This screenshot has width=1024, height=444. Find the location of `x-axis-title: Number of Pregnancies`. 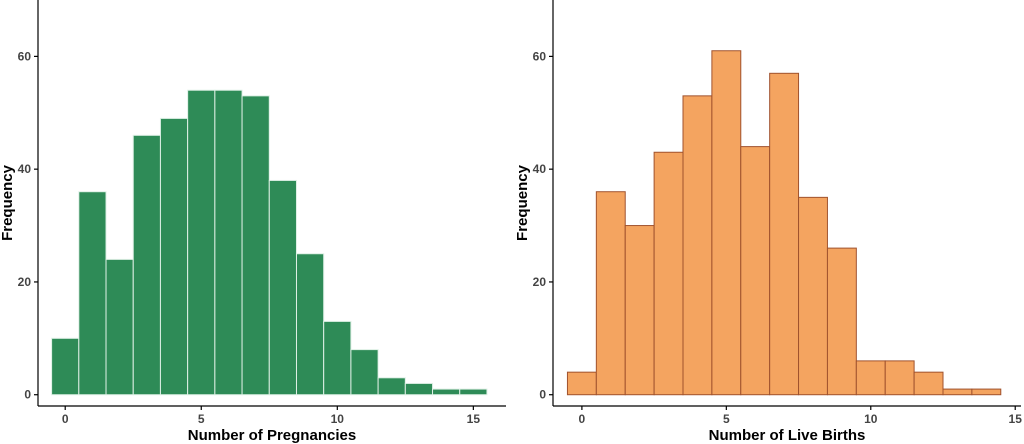

x-axis-title: Number of Pregnancies is located at coordinates (272, 435).